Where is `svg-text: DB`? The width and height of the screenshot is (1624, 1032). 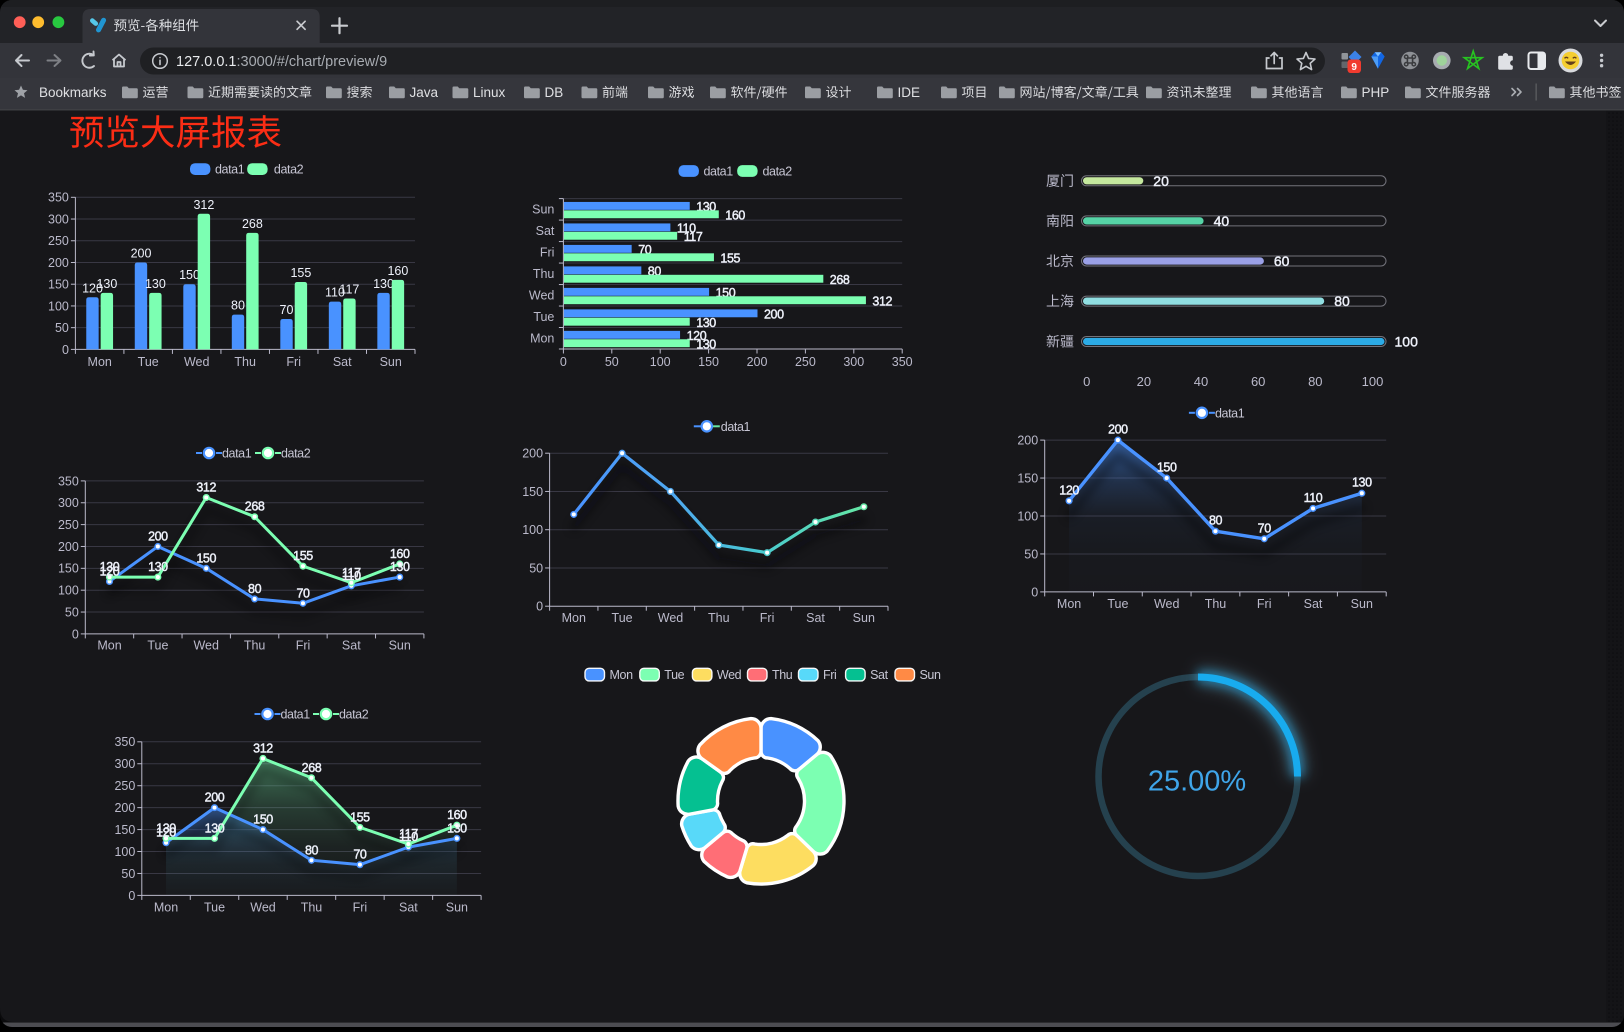 svg-text: DB is located at coordinates (554, 92).